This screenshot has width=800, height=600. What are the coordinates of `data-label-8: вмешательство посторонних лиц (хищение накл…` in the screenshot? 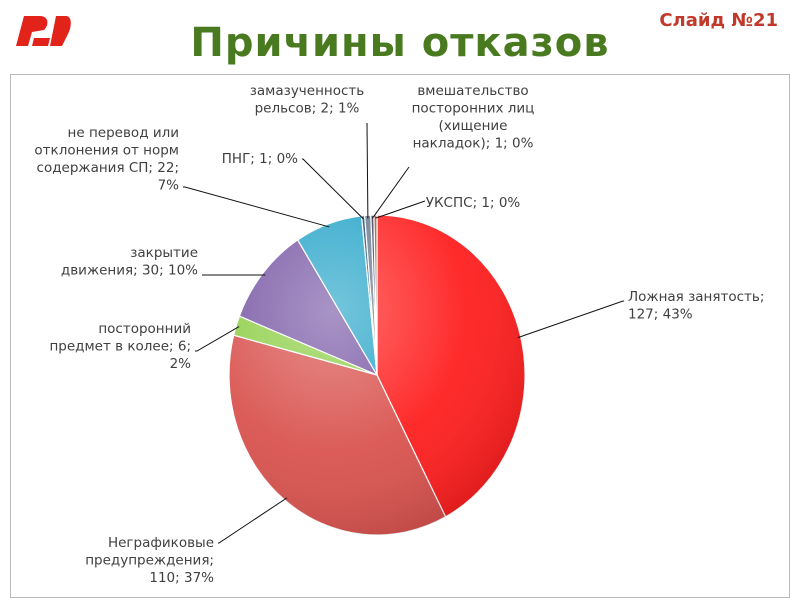 It's located at (473, 117).